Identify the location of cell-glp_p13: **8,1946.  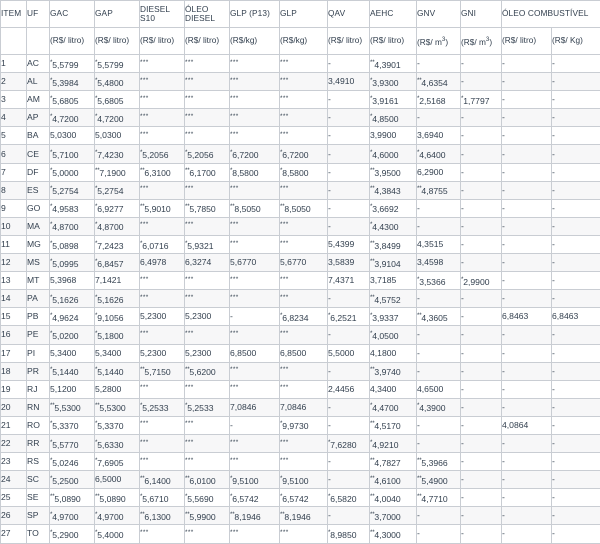
(255, 516).